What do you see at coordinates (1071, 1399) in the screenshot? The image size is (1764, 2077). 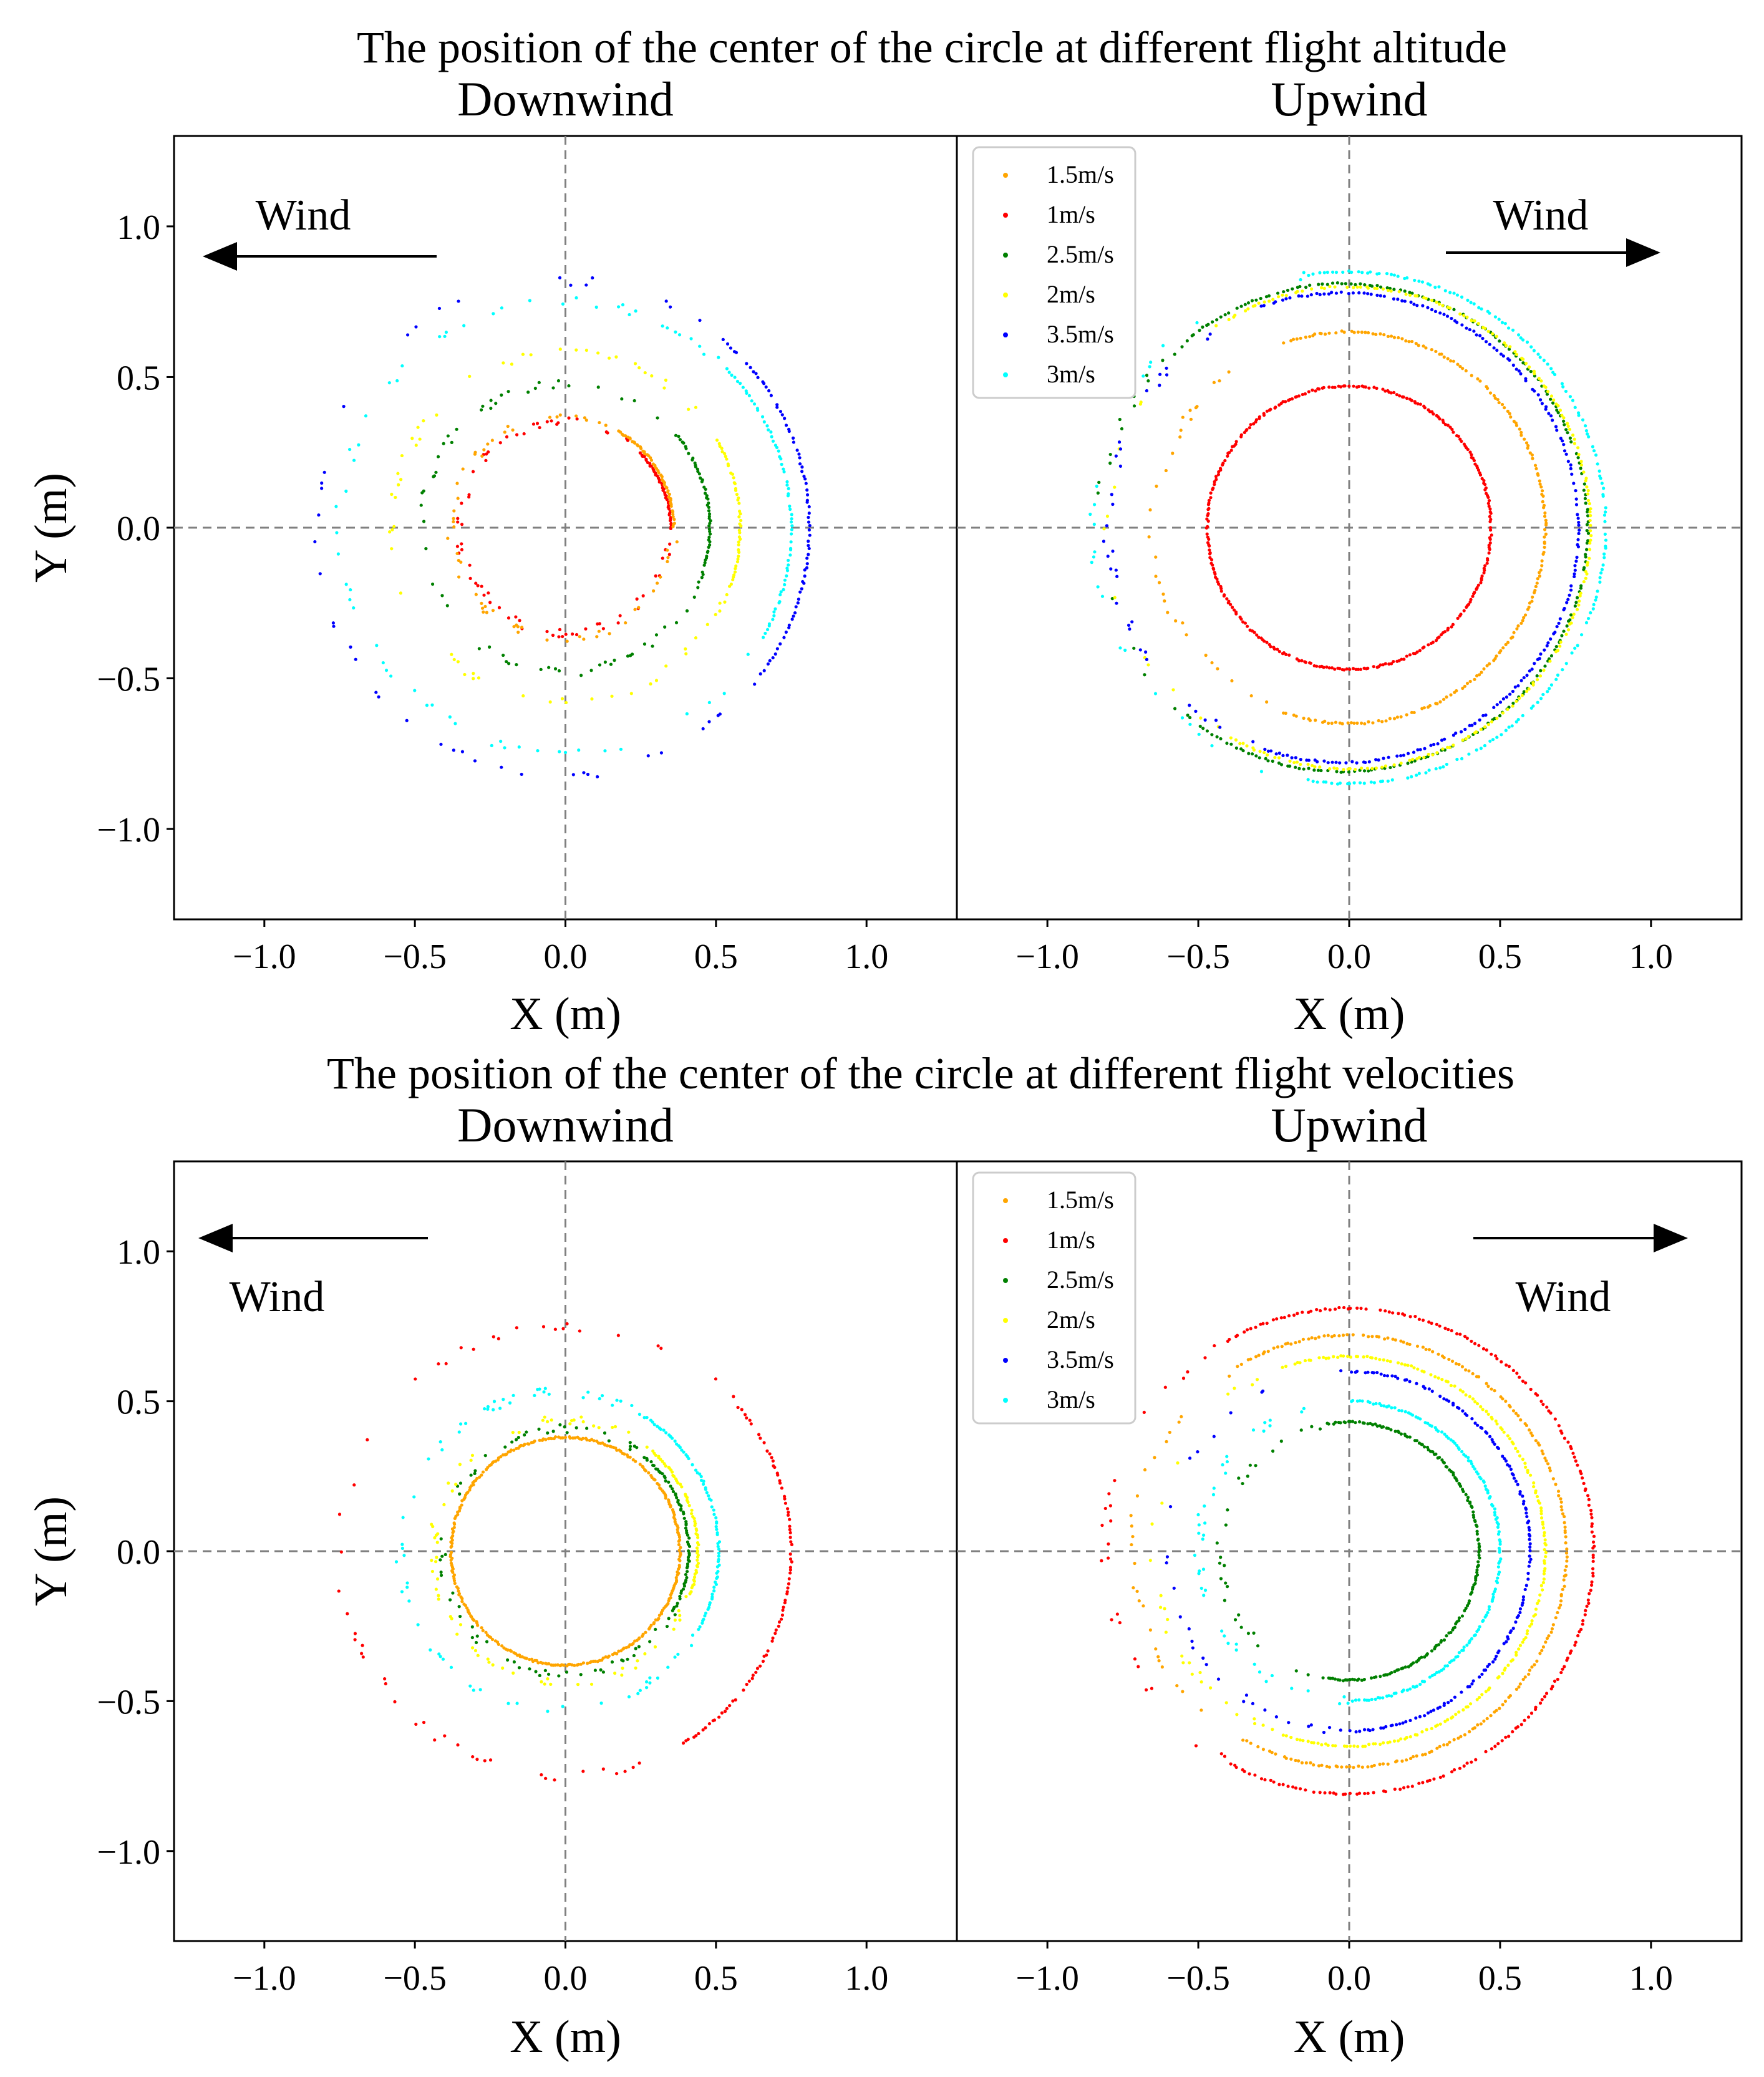 I see `legend-label: 3m/s` at bounding box center [1071, 1399].